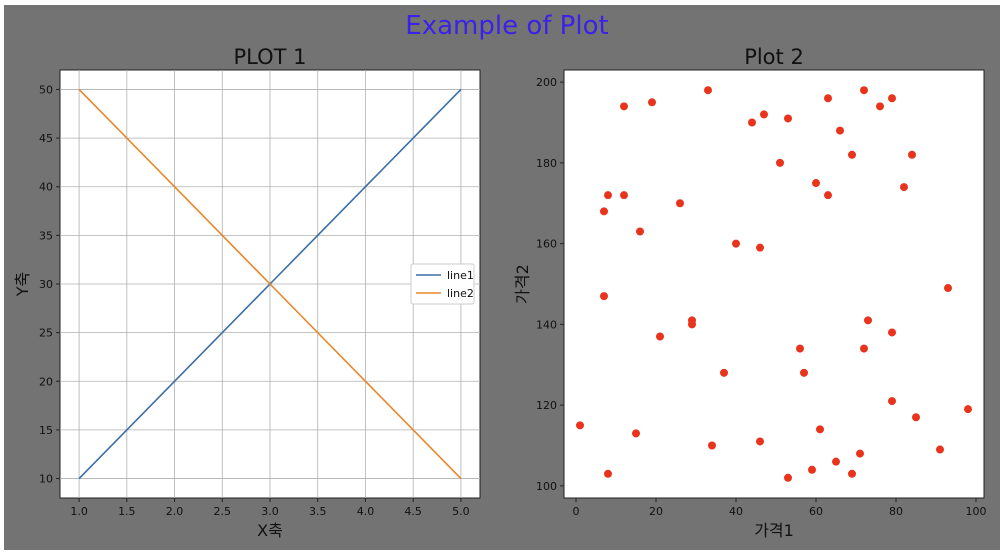 The image size is (1004, 555). Describe the element at coordinates (175, 511) in the screenshot. I see `x-tick-label: 2.0` at that location.